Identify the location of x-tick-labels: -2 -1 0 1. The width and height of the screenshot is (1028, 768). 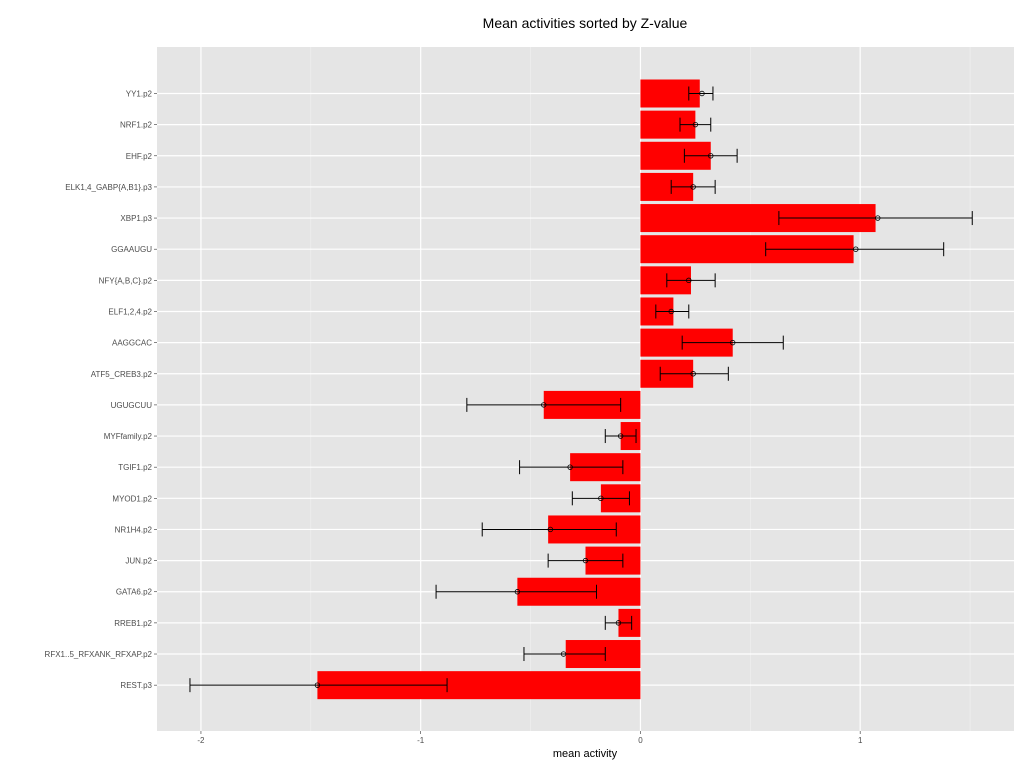
(530, 738).